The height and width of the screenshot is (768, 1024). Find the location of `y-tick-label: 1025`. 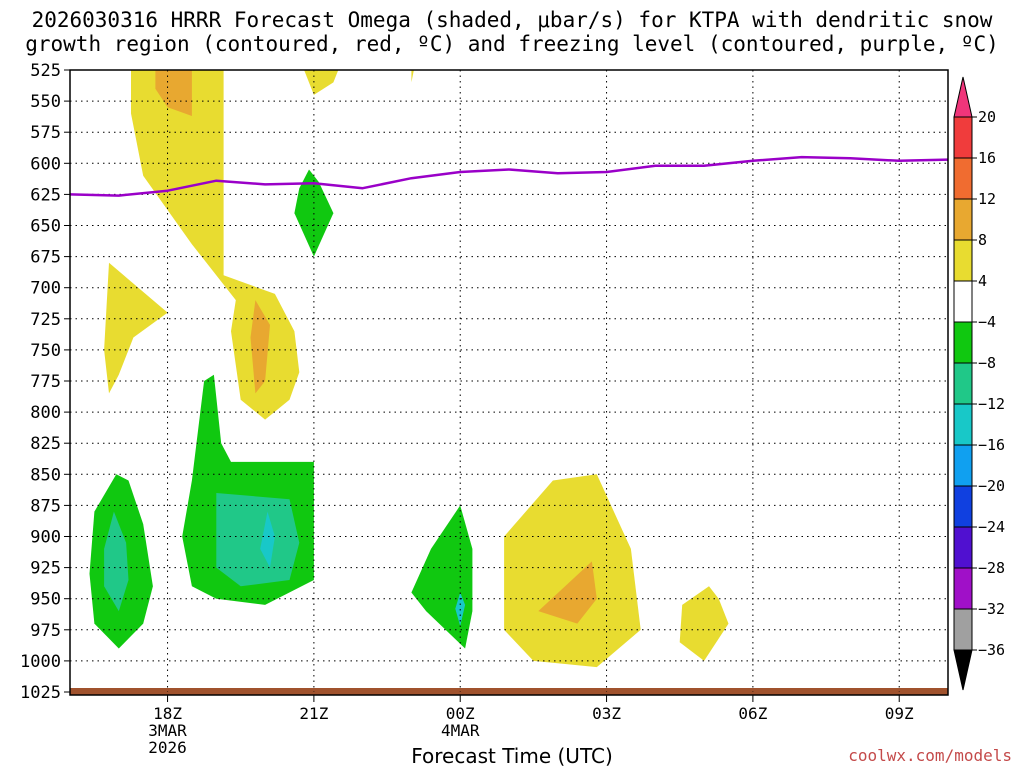

y-tick-label: 1025 is located at coordinates (40, 693).